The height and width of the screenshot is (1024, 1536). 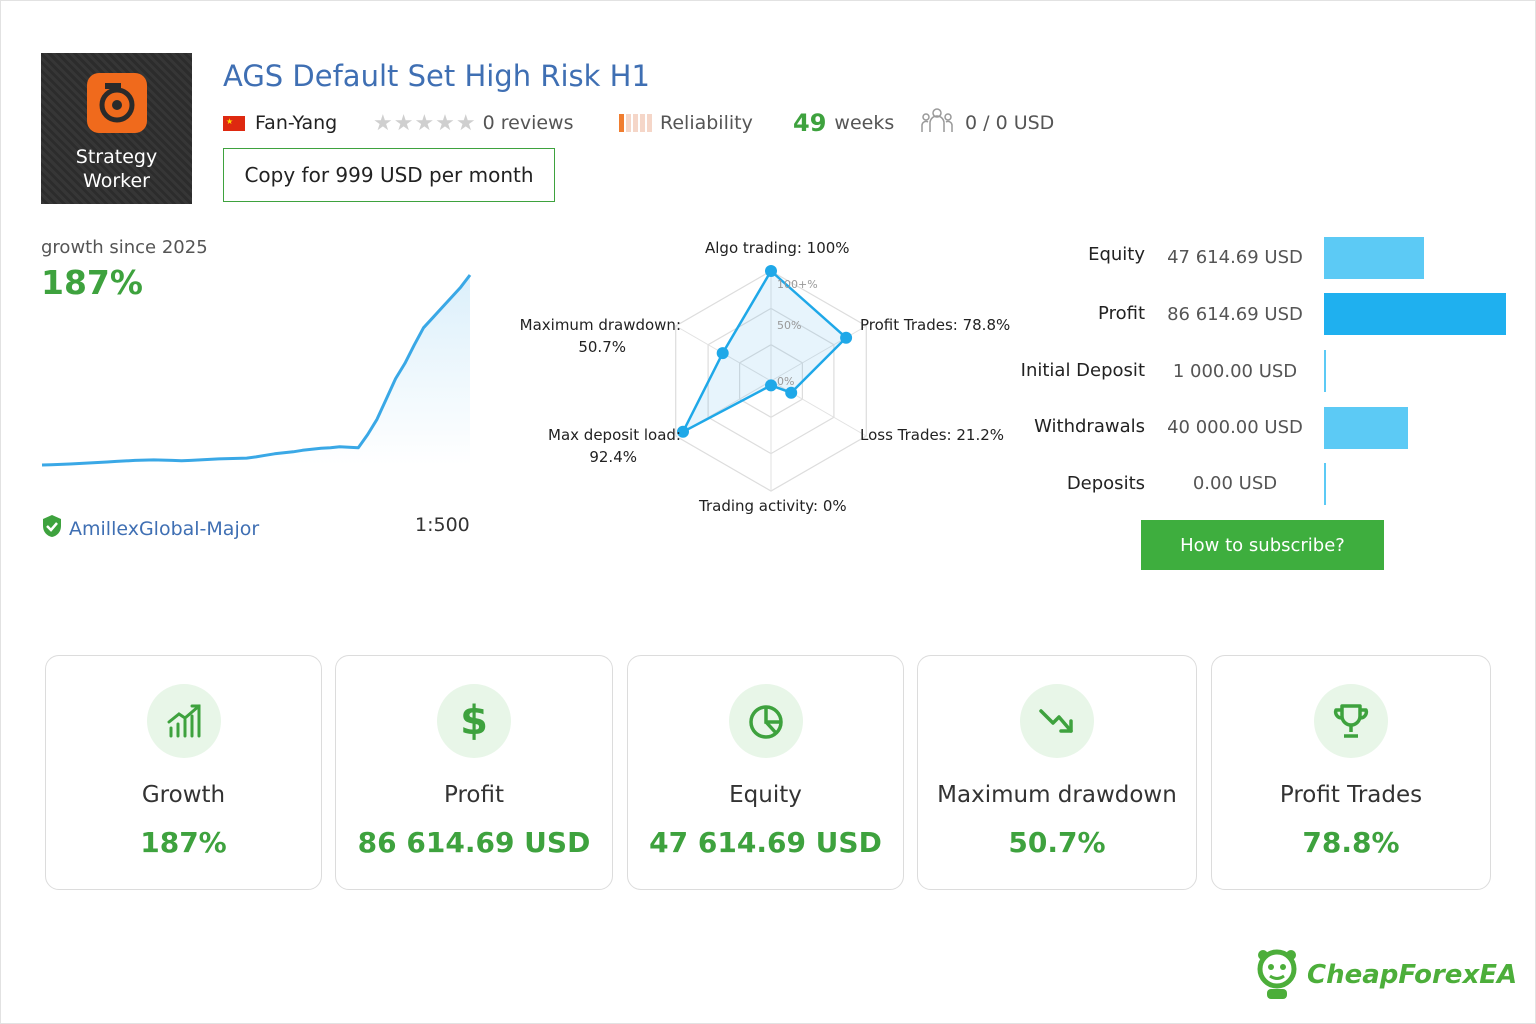 I want to click on bar-label-profit: Profit, so click(x=1121, y=313).